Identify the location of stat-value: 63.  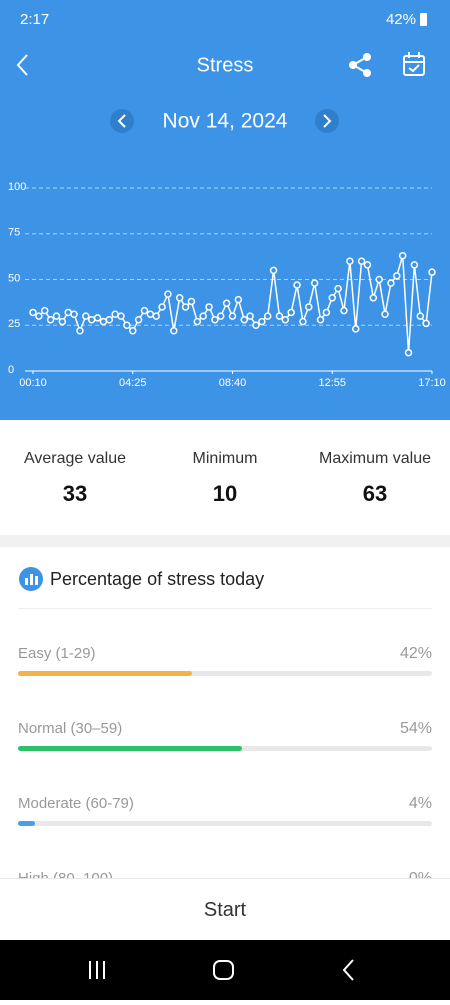
(375, 493).